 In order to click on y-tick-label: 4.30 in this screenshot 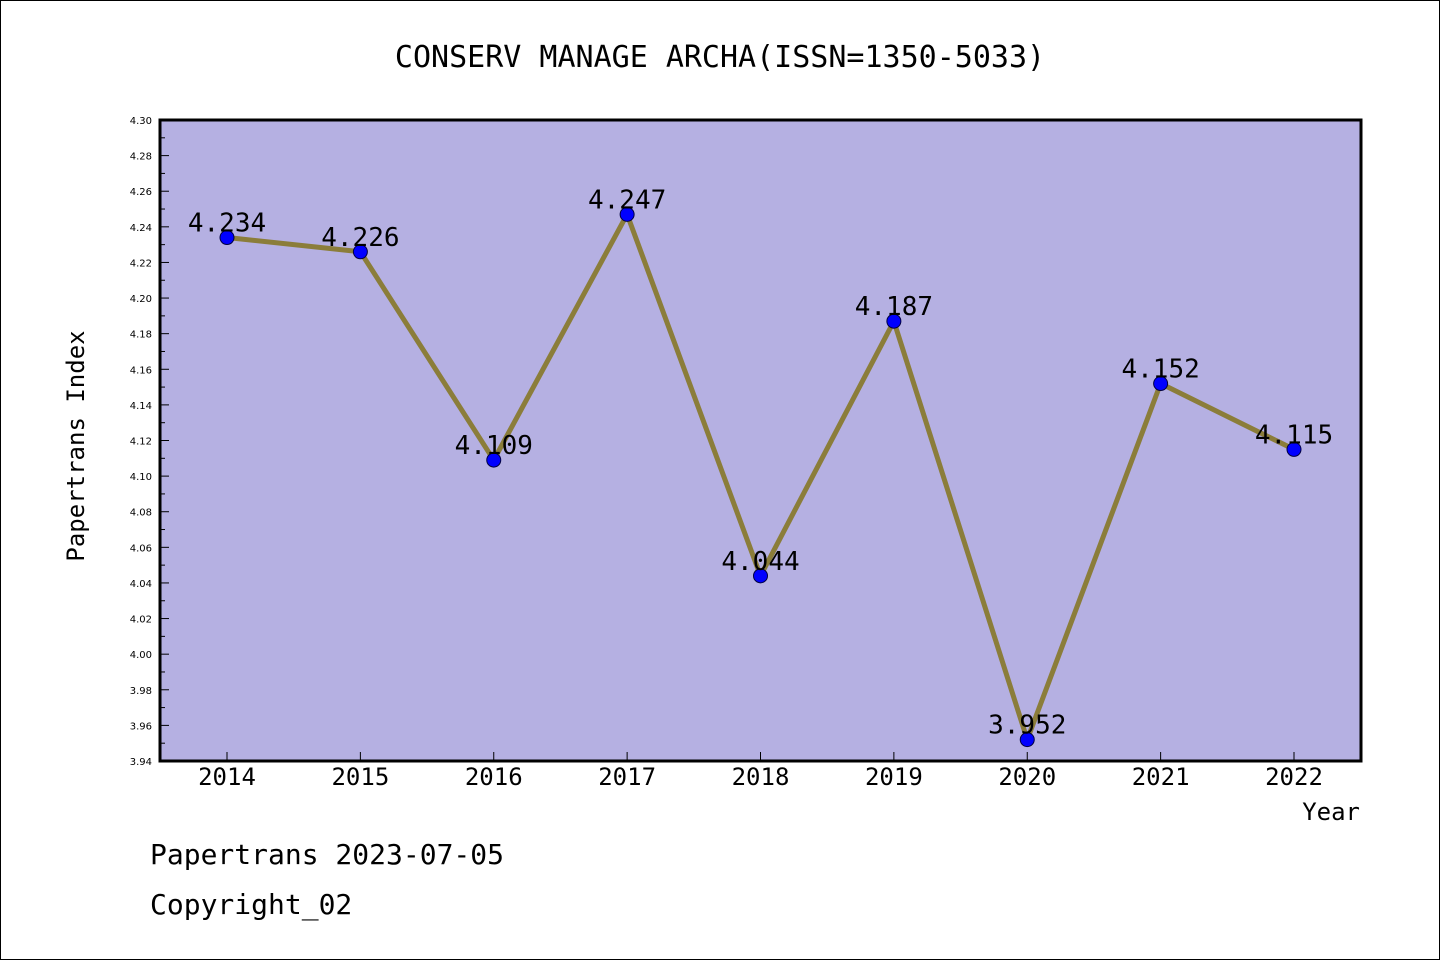, I will do `click(141, 121)`.